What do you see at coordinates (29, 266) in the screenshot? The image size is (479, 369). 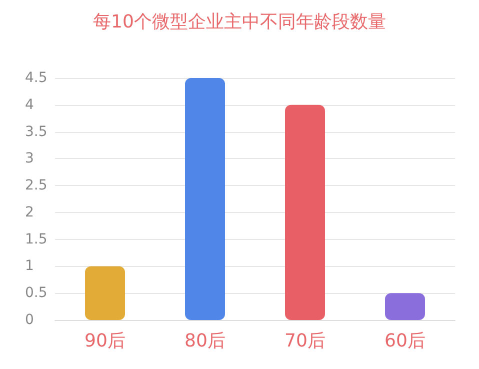 I see `y-tick-label: 1` at bounding box center [29, 266].